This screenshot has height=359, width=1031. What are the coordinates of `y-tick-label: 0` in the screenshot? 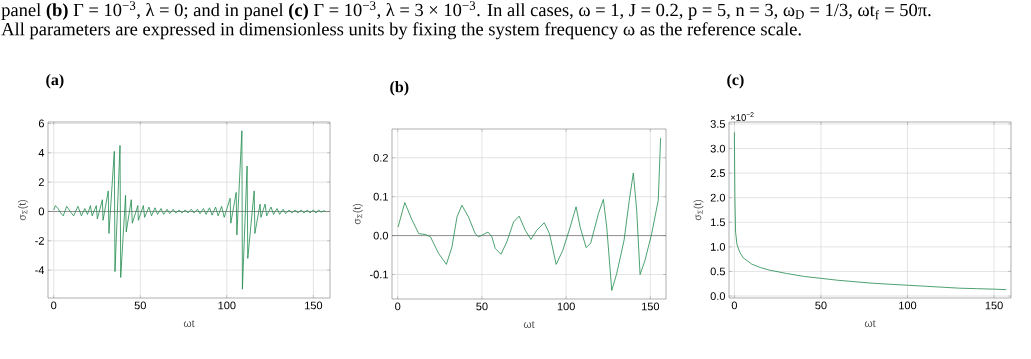 It's located at (41, 211).